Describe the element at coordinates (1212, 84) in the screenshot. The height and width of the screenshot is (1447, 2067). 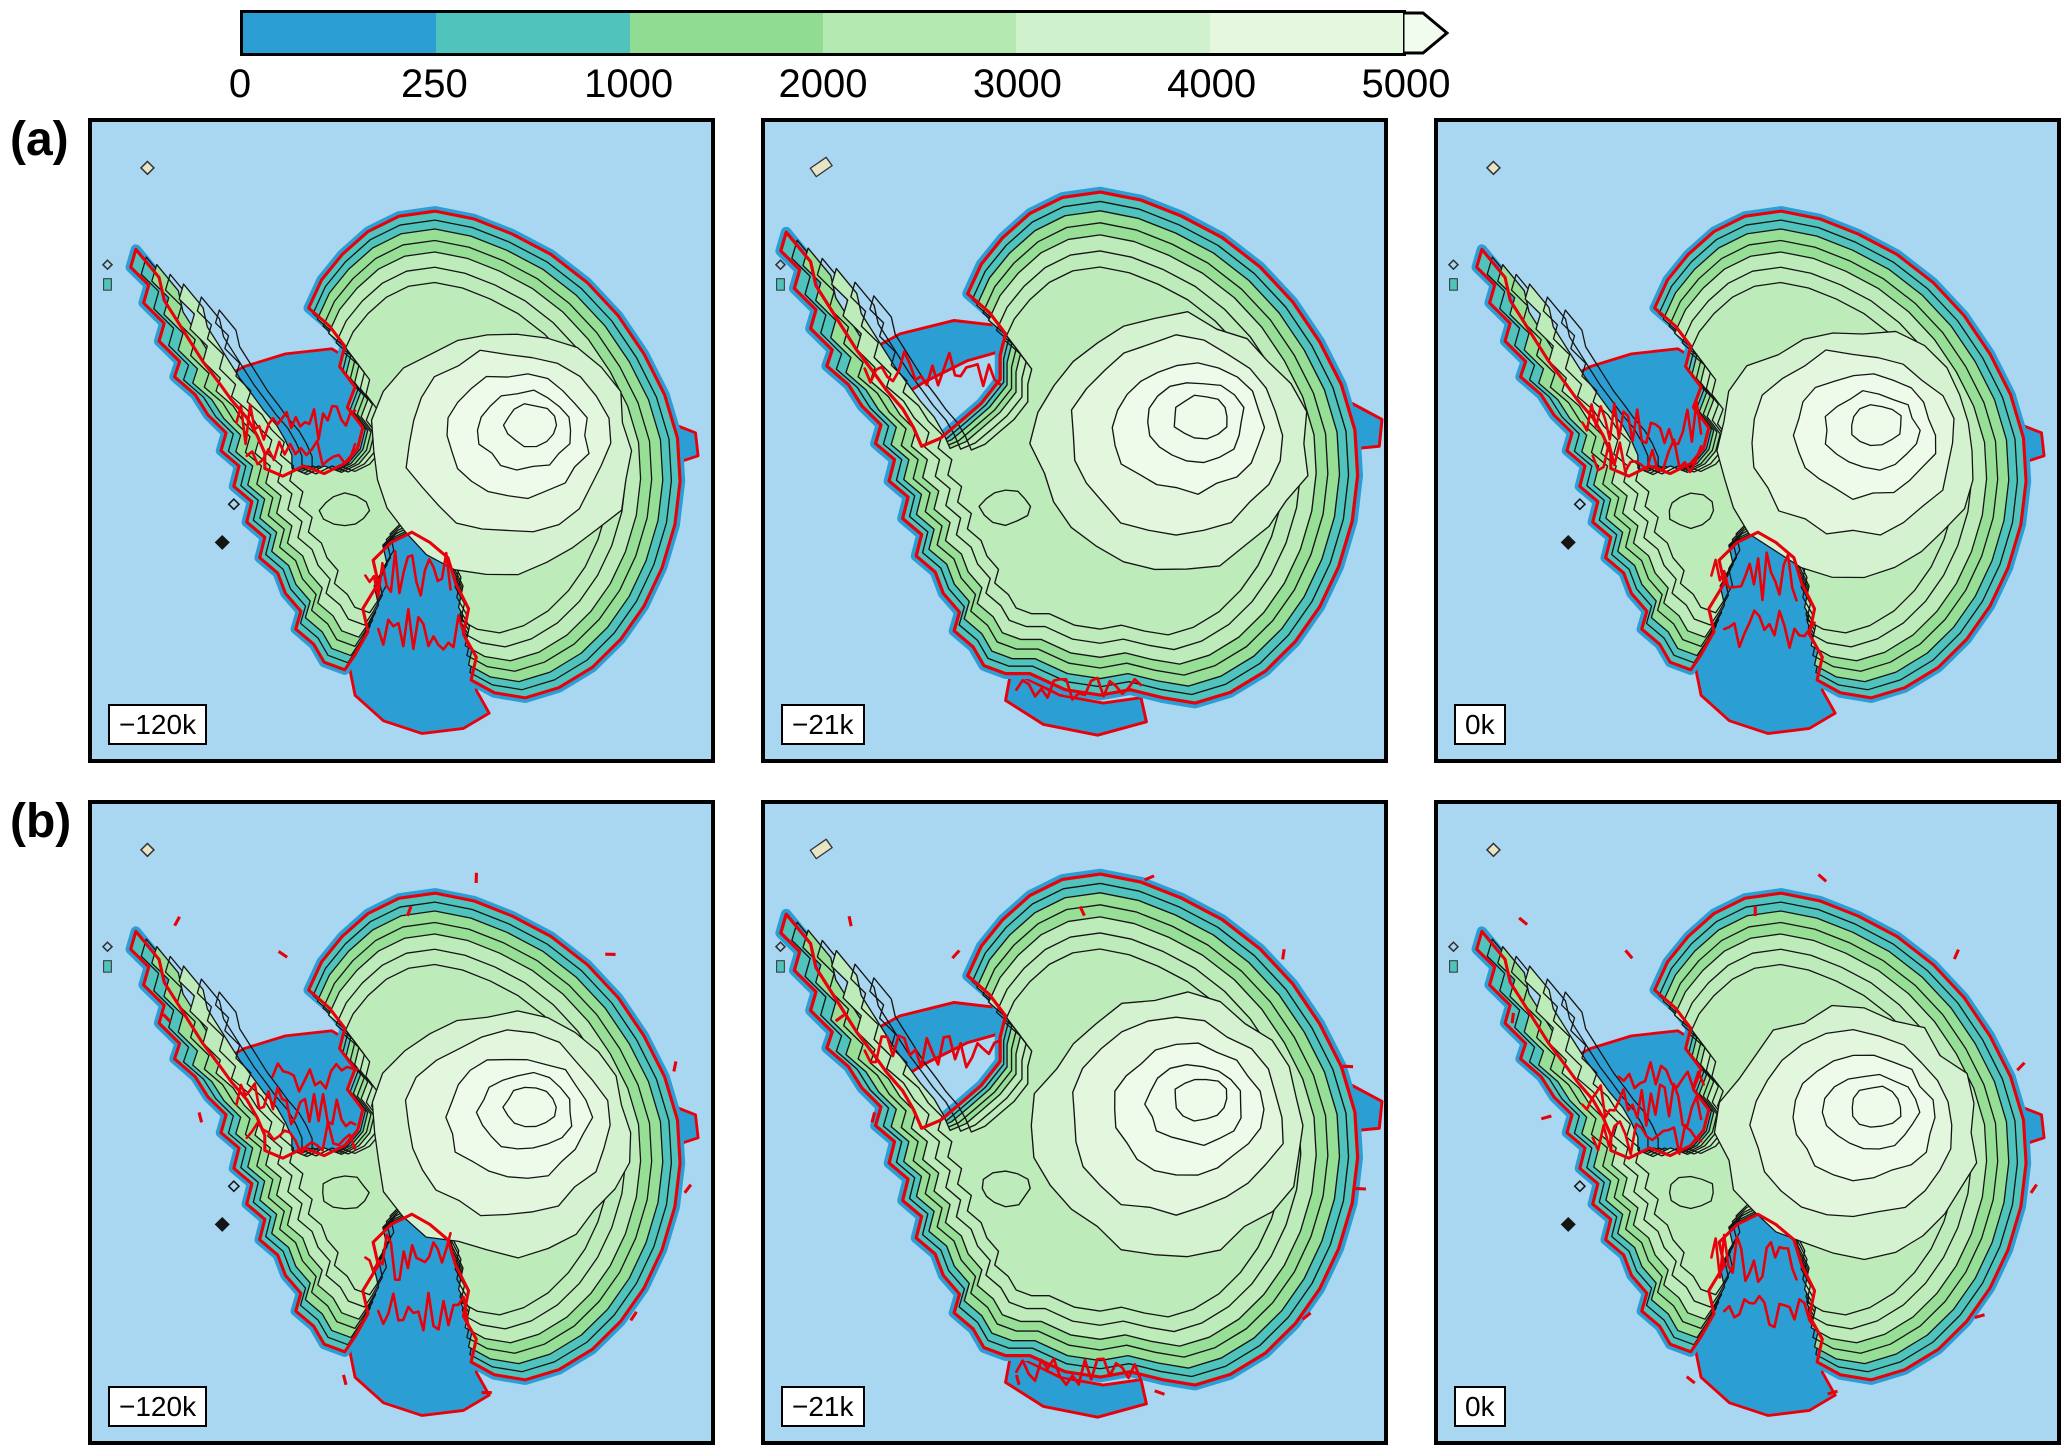
I see `colorbar-tick-4000: 4000` at that location.